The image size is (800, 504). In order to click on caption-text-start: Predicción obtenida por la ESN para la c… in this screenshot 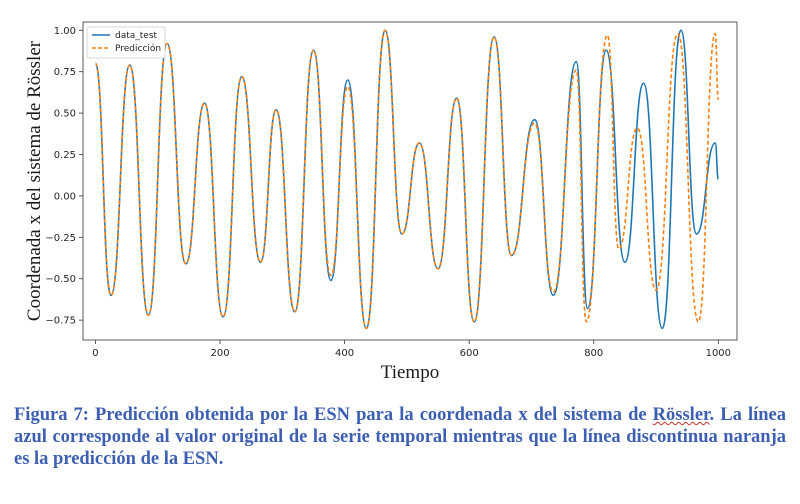, I will do `click(370, 415)`.